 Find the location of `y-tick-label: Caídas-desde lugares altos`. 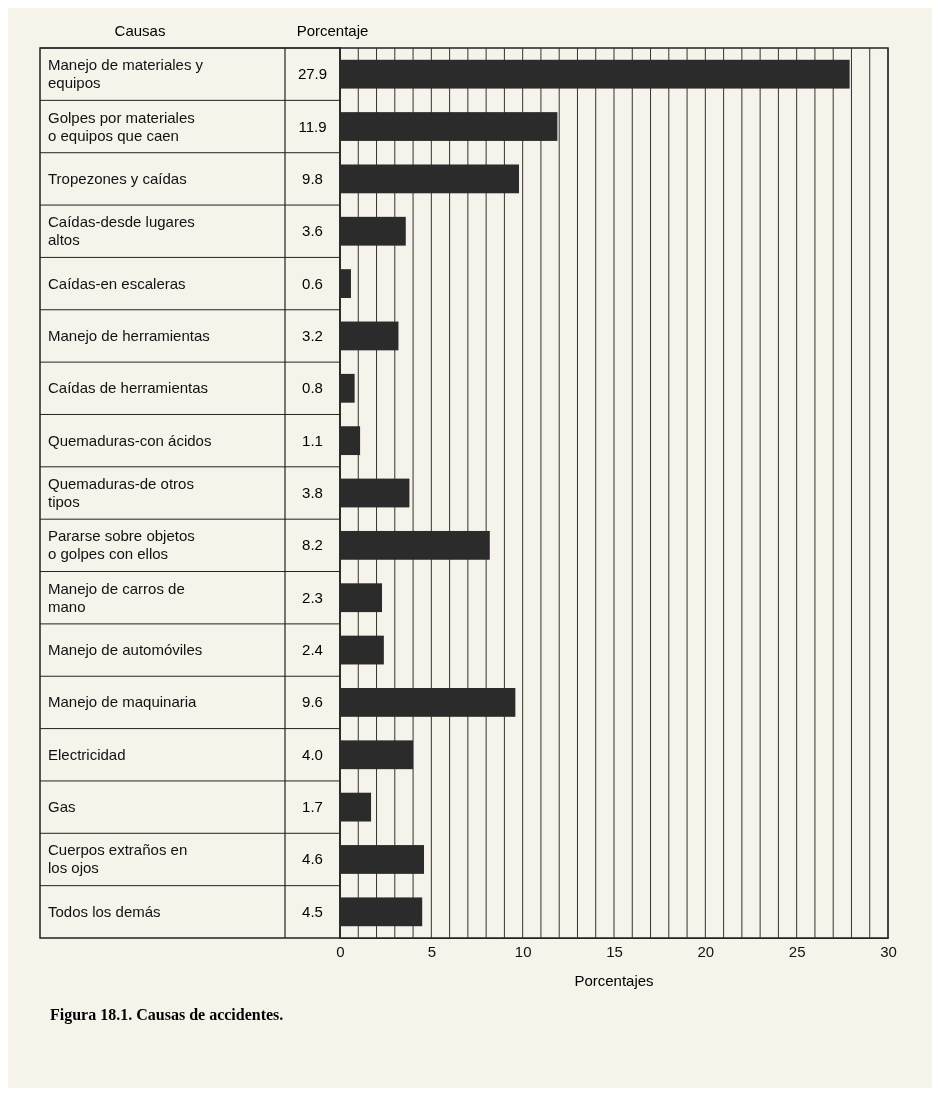

y-tick-label: Caídas-desde lugares altos is located at coordinates (121, 231).